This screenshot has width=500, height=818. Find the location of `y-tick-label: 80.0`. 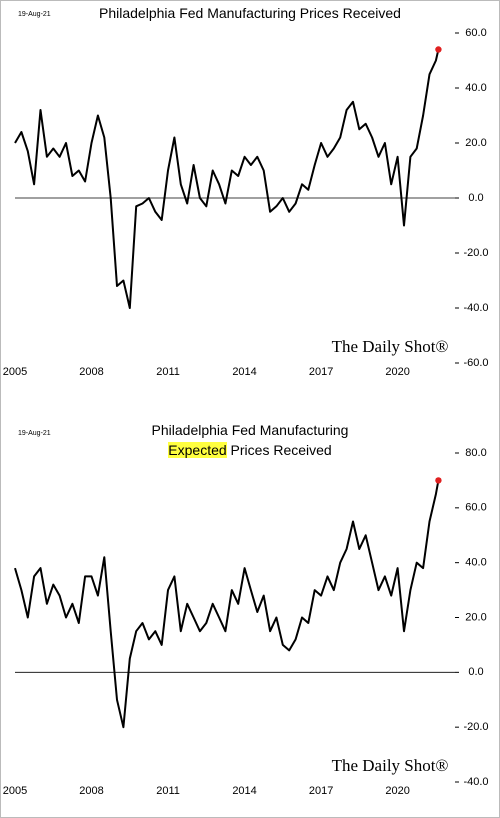

y-tick-label: 80.0 is located at coordinates (475, 453).